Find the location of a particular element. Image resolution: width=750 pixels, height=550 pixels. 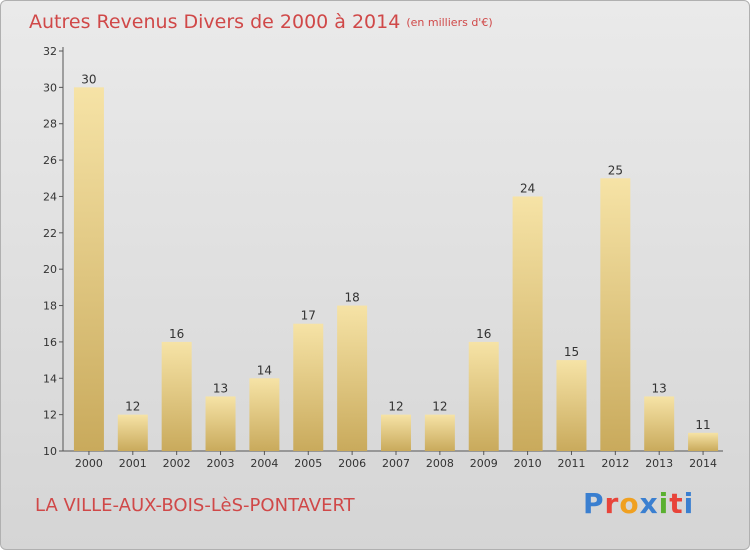

y-tick-label: 24 is located at coordinates (50, 196).